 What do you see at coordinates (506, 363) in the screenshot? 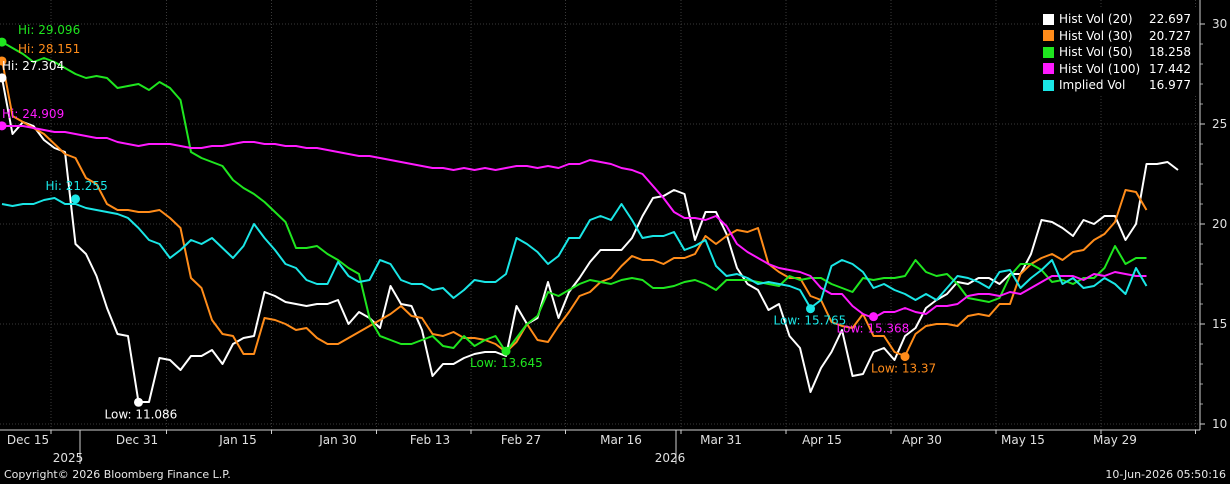
I see `annotation-label: Low: 13.645` at bounding box center [506, 363].